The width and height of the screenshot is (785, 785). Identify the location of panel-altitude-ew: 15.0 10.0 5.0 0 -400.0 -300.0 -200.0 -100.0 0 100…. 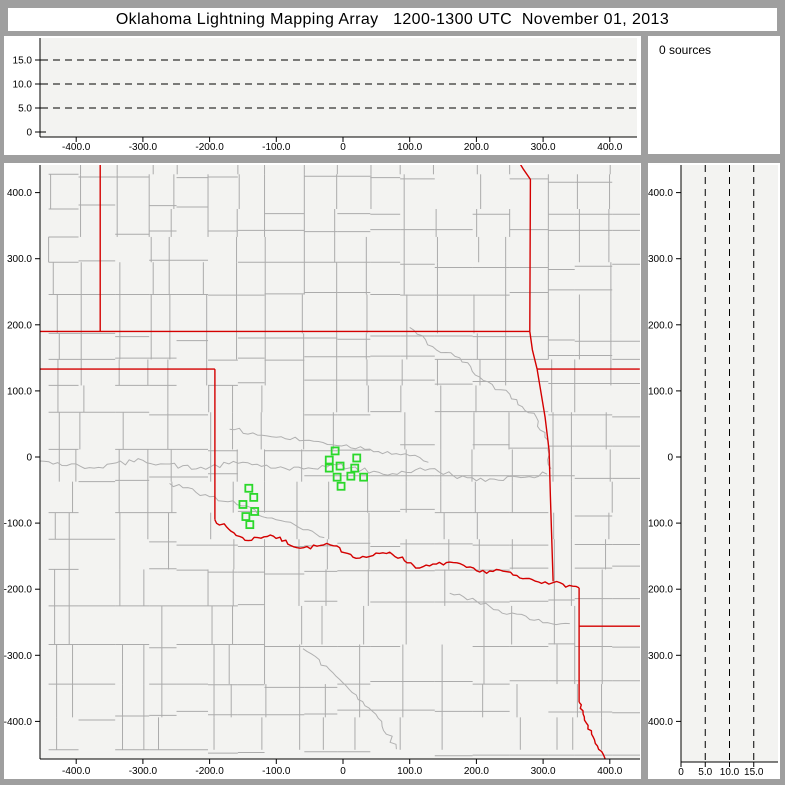
(322, 95).